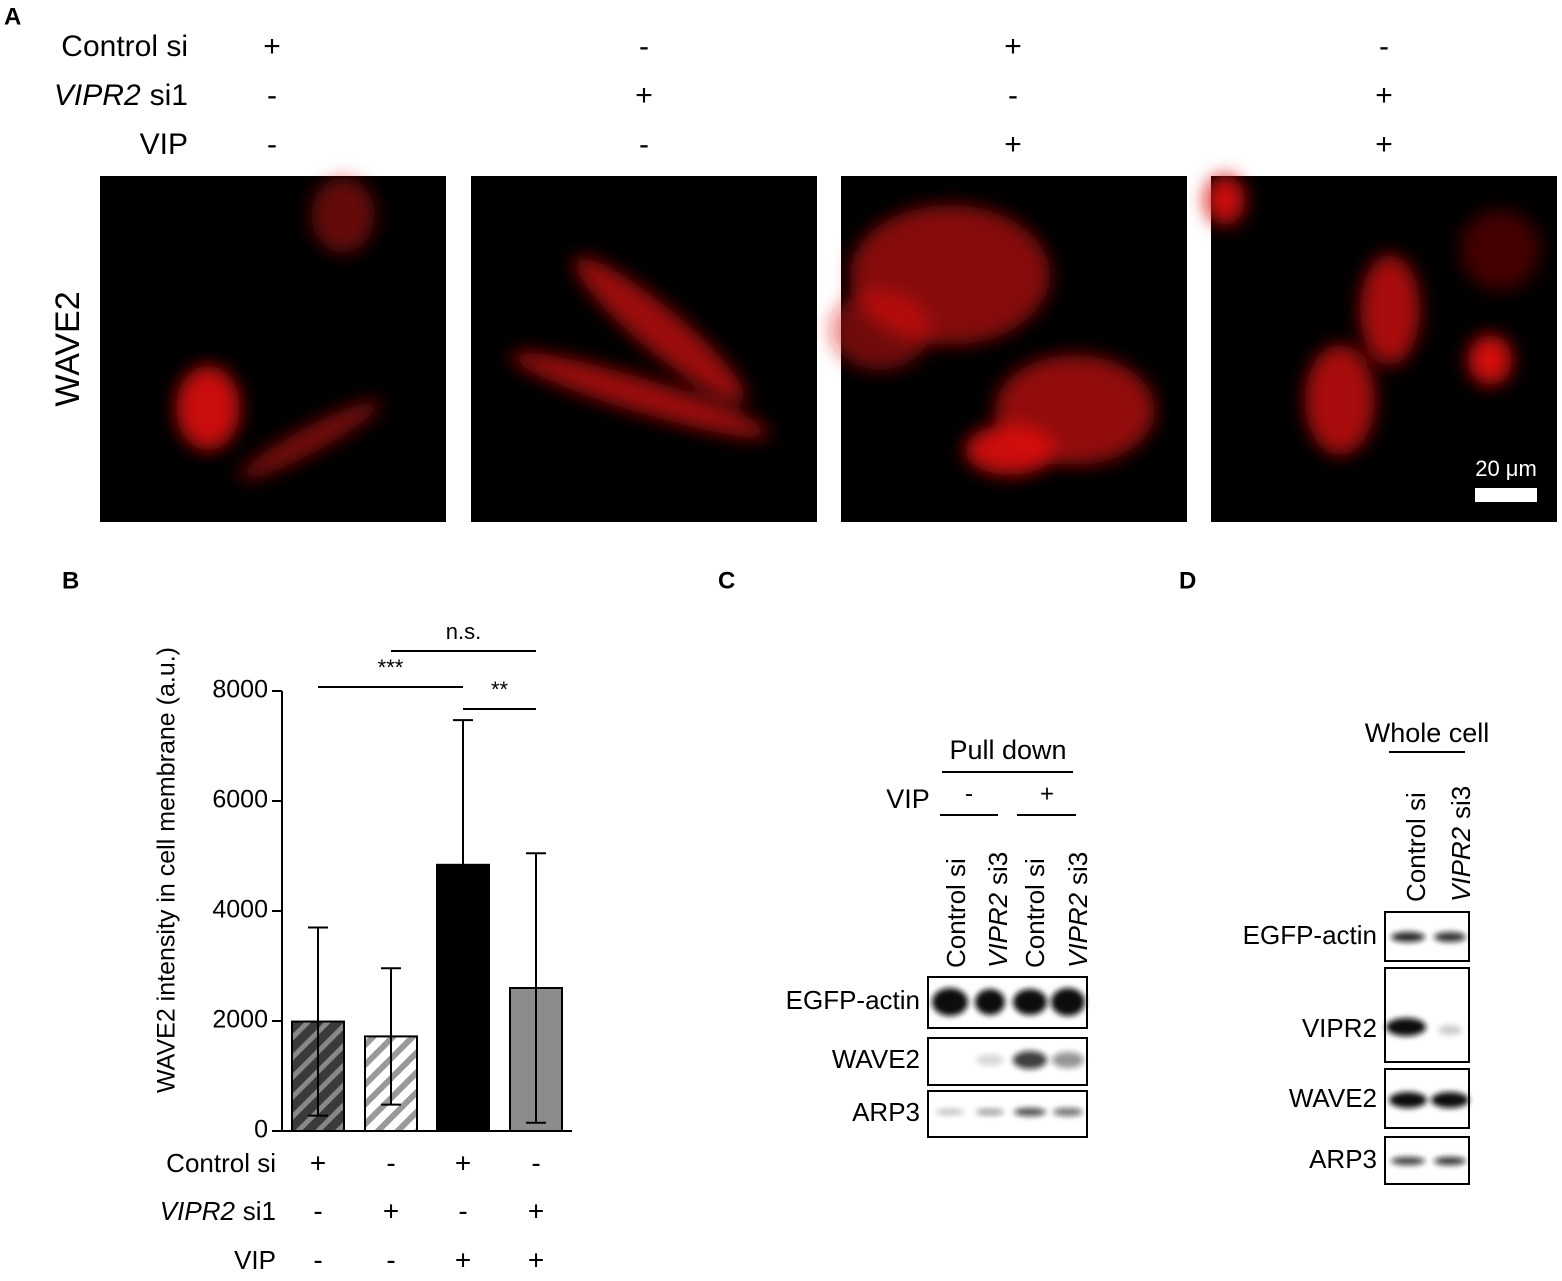 The height and width of the screenshot is (1281, 1562). I want to click on significance-label: n.s., so click(463, 631).